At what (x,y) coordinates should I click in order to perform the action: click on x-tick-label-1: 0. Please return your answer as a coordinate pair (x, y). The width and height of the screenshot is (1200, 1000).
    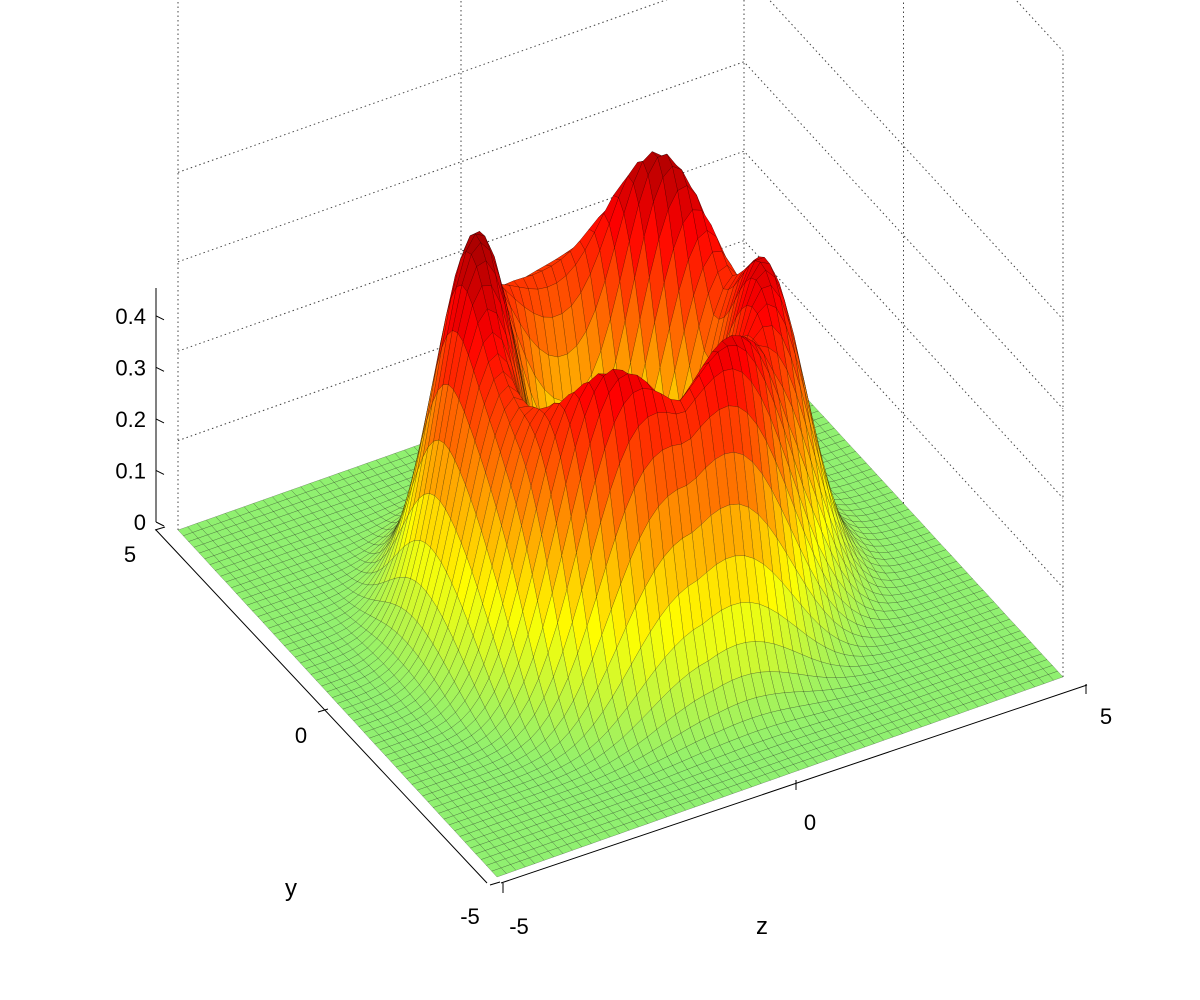
    Looking at the image, I should click on (810, 822).